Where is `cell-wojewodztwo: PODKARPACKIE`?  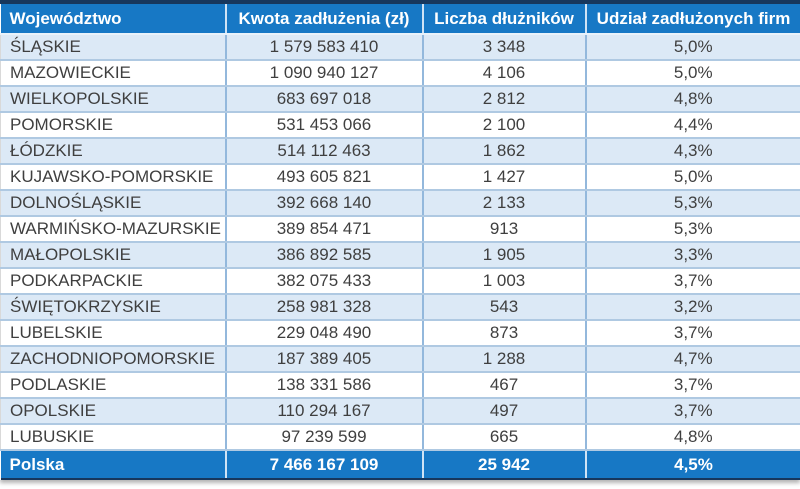
cell-wojewodztwo: PODKARPACKIE is located at coordinates (113, 281).